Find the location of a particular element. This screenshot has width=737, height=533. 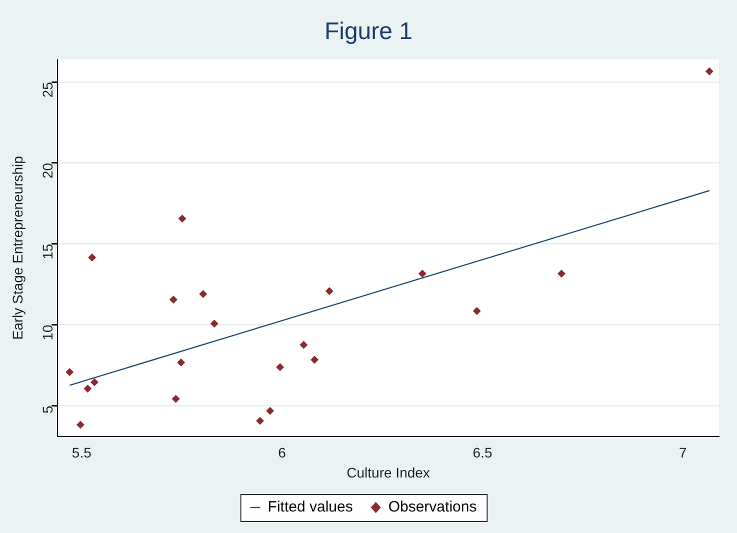

y-tick-label: 10 is located at coordinates (47, 332).